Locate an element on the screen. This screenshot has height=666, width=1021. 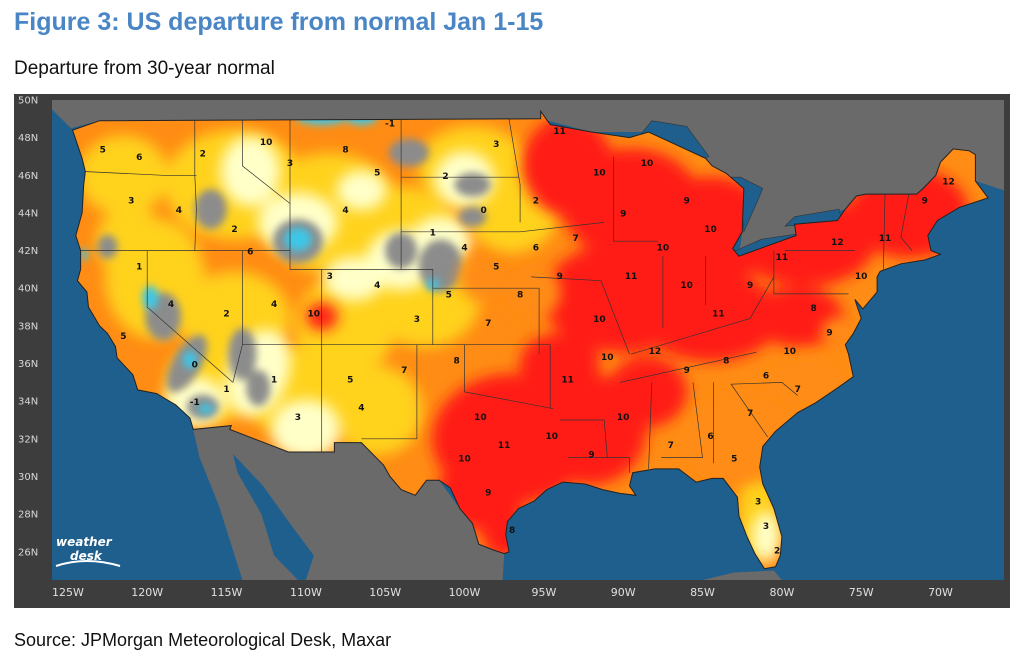
lat-label-42n: 42N is located at coordinates (28, 251).